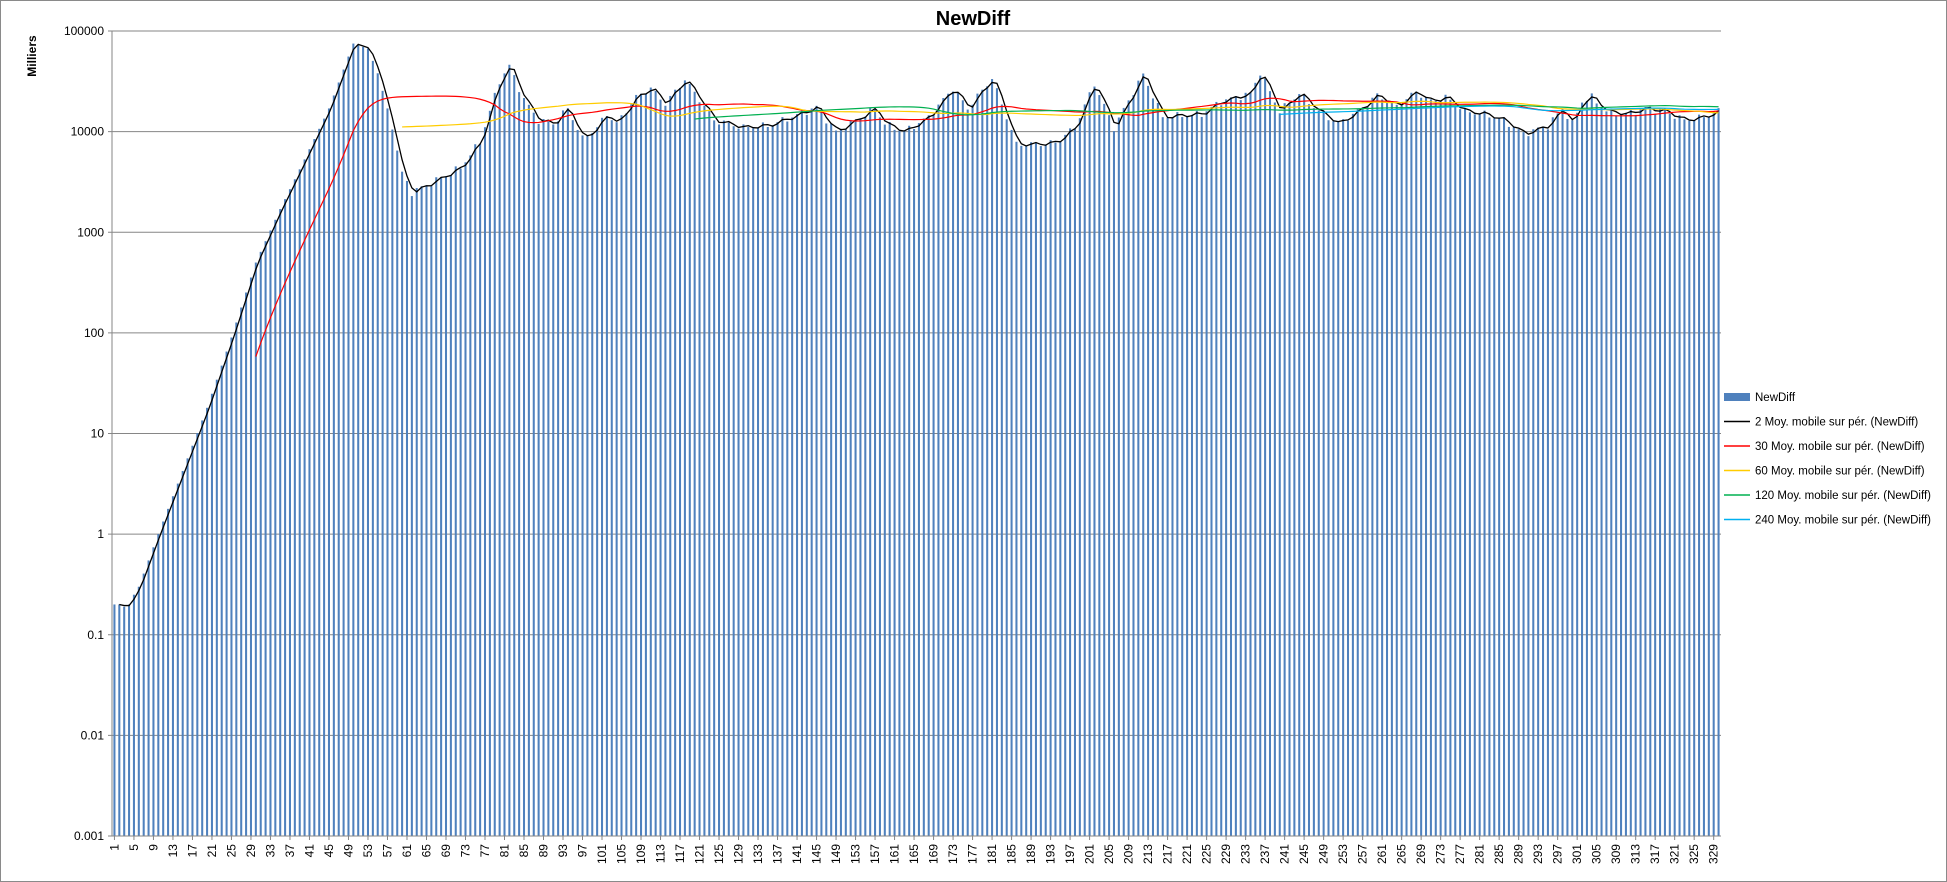 The width and height of the screenshot is (1947, 882). I want to click on x-tick-label: 189, so click(1031, 854).